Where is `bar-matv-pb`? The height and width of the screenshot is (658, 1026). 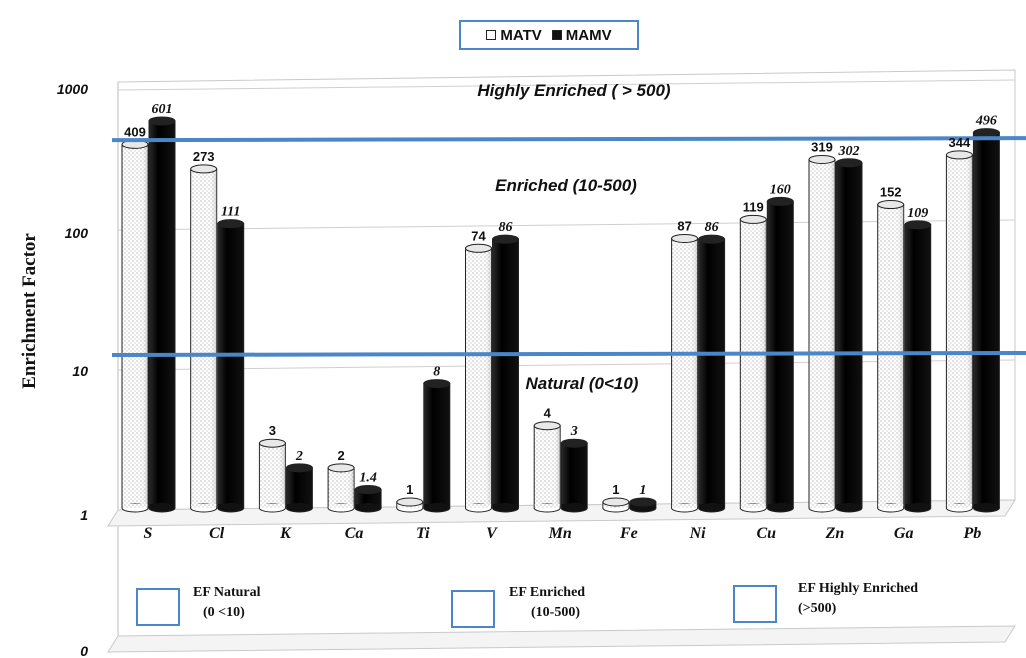 bar-matv-pb is located at coordinates (959, 331).